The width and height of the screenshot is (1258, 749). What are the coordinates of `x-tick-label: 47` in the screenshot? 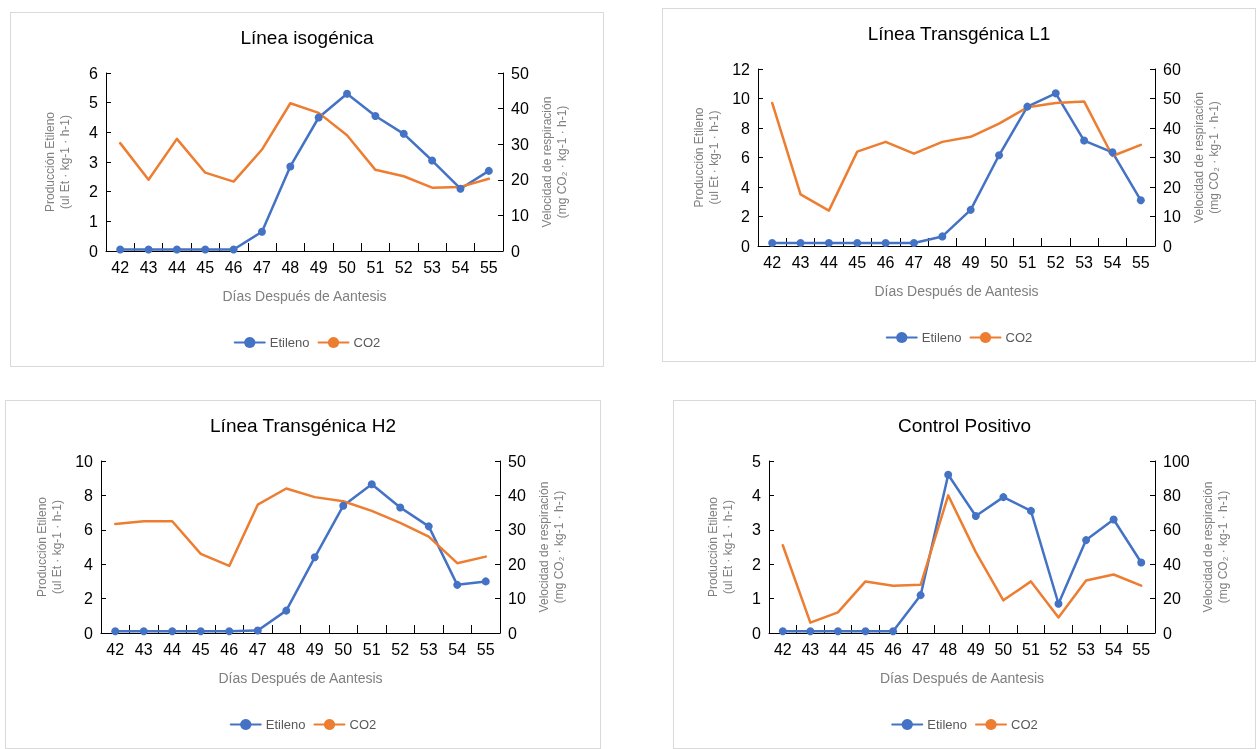 It's located at (257, 649).